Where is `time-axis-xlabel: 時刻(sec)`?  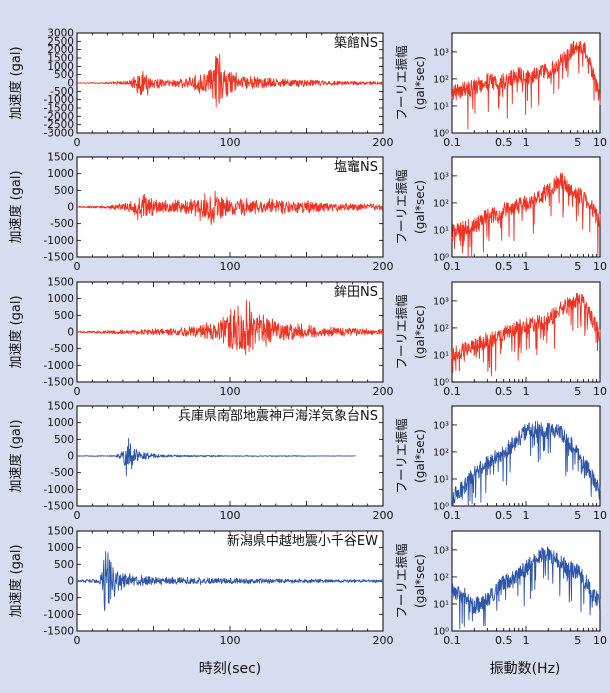 time-axis-xlabel: 時刻(sec) is located at coordinates (230, 669).